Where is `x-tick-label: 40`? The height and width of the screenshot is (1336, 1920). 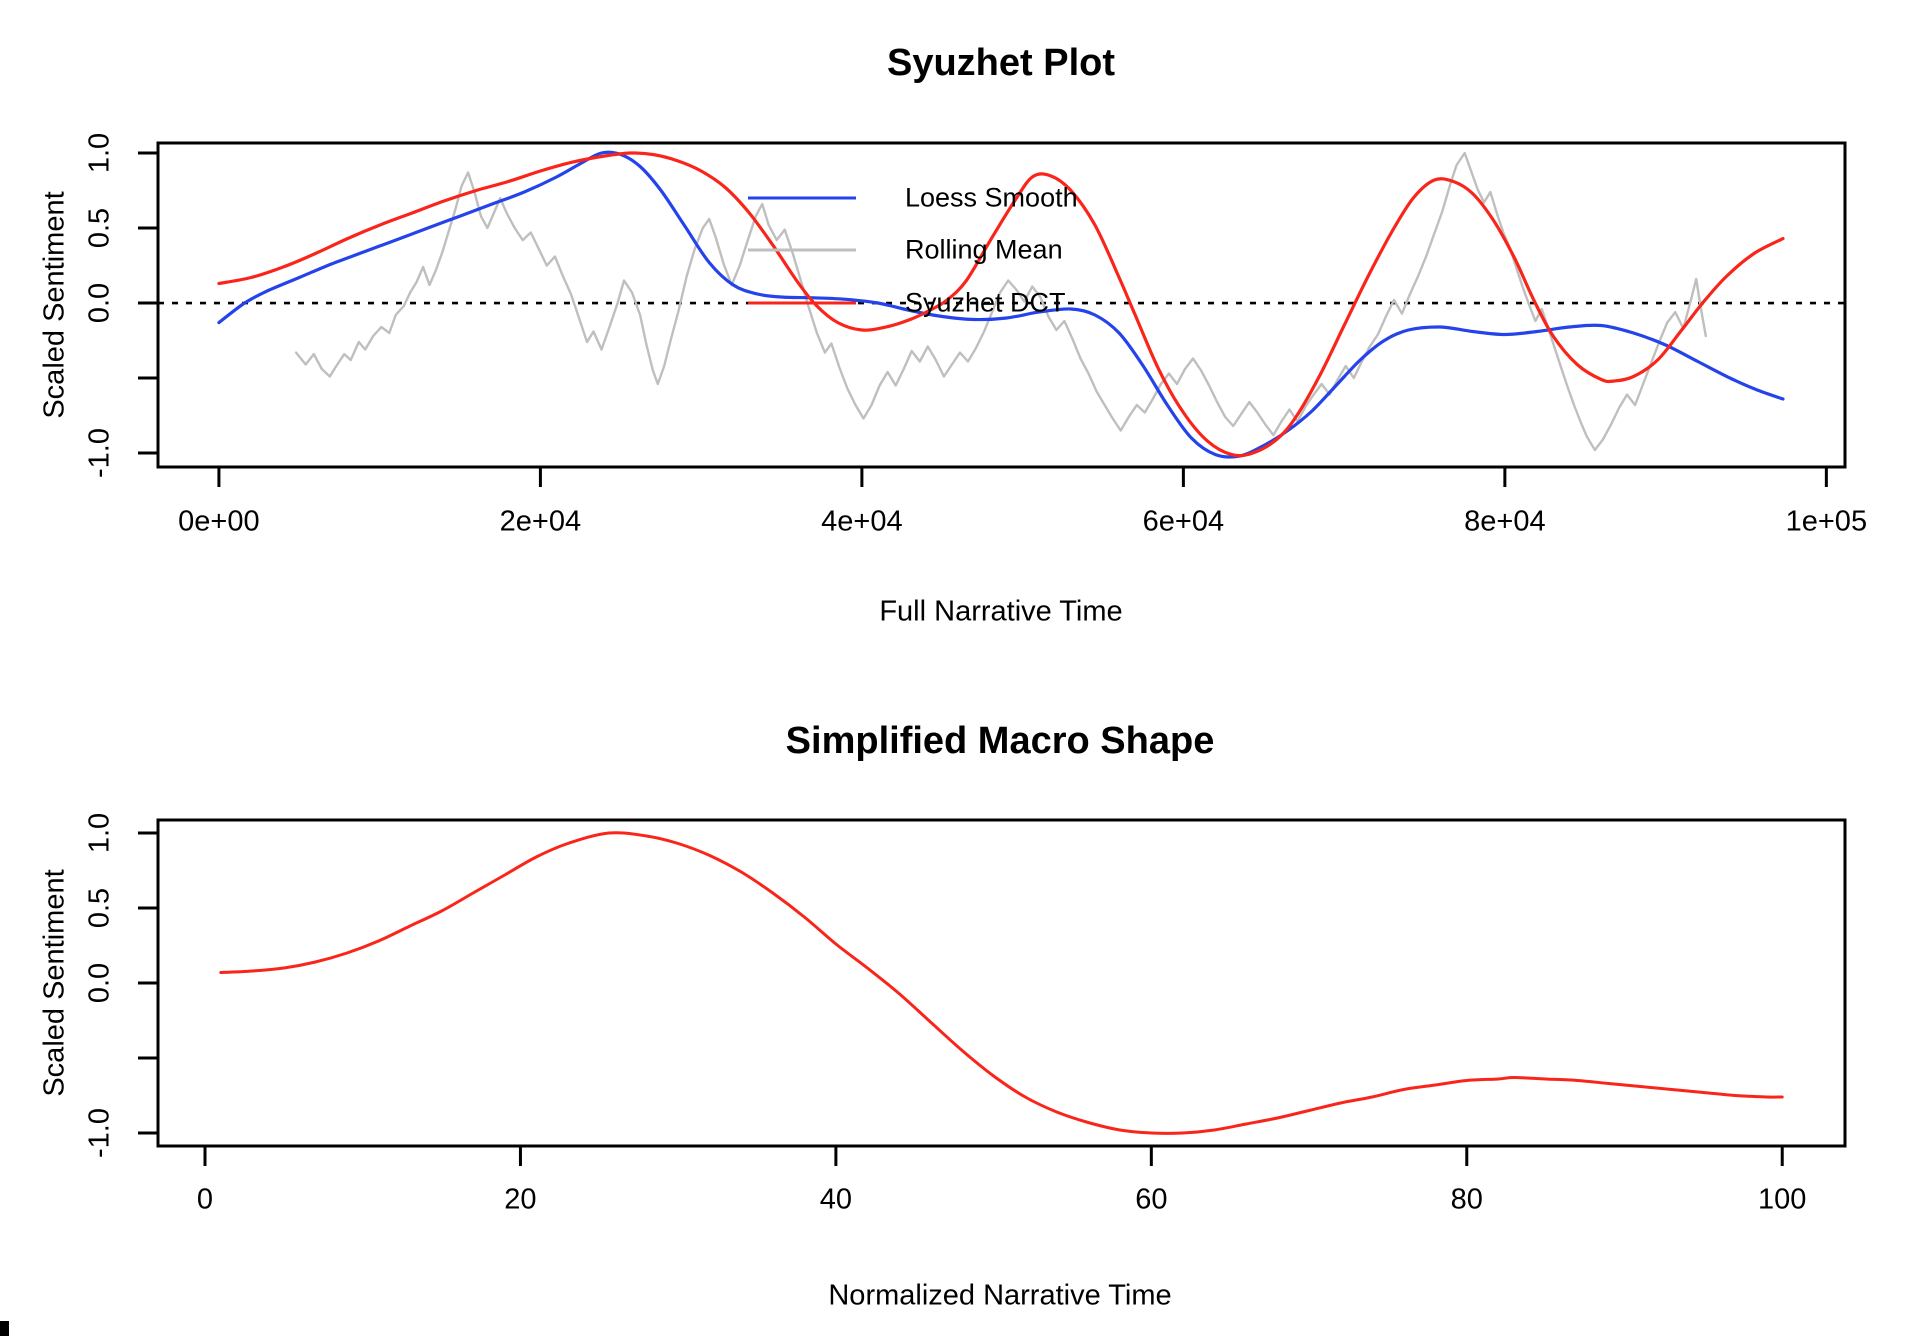
x-tick-label: 40 is located at coordinates (836, 1199).